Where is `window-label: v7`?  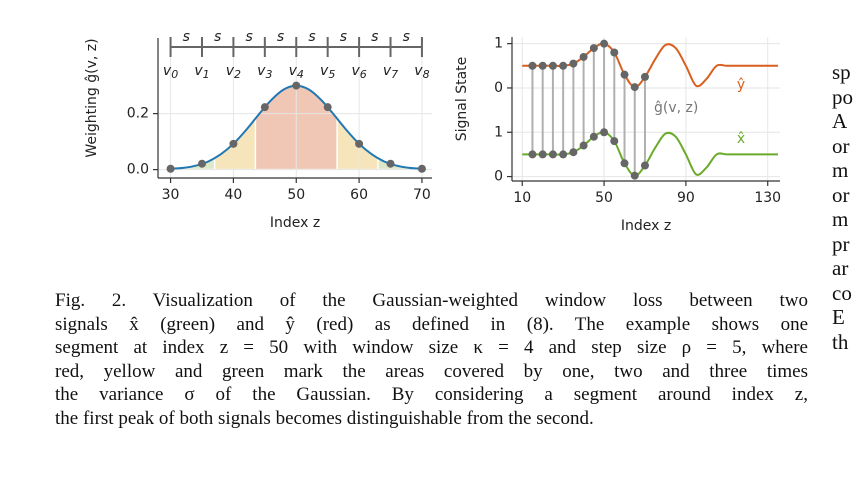 window-label: v7 is located at coordinates (390, 72).